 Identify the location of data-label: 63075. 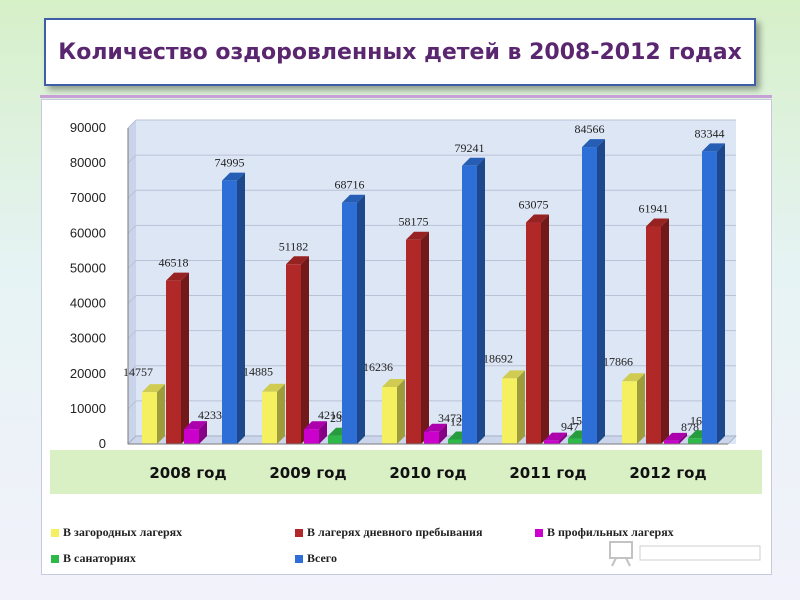
(534, 205).